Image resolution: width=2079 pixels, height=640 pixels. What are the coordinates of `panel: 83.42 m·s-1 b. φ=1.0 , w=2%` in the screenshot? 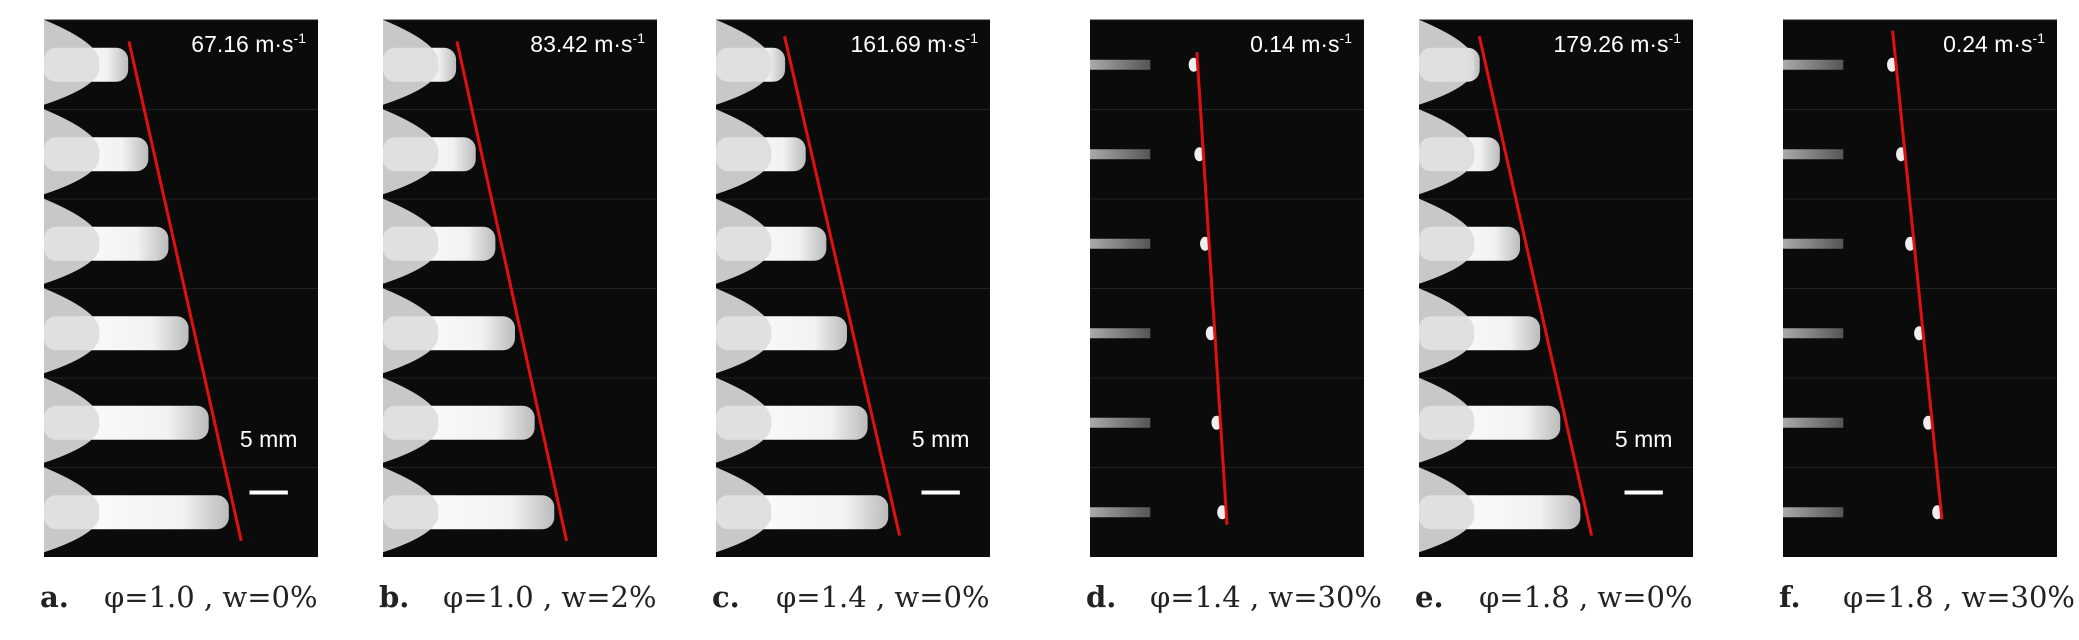 It's located at (518, 316).